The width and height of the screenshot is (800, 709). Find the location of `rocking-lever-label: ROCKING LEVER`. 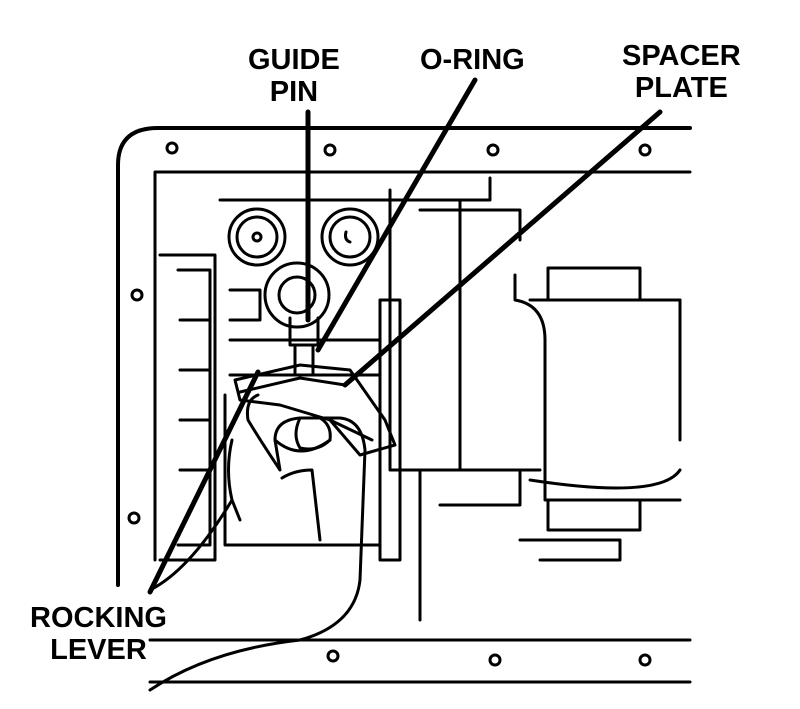

rocking-lever-label: ROCKING LEVER is located at coordinates (98, 634).